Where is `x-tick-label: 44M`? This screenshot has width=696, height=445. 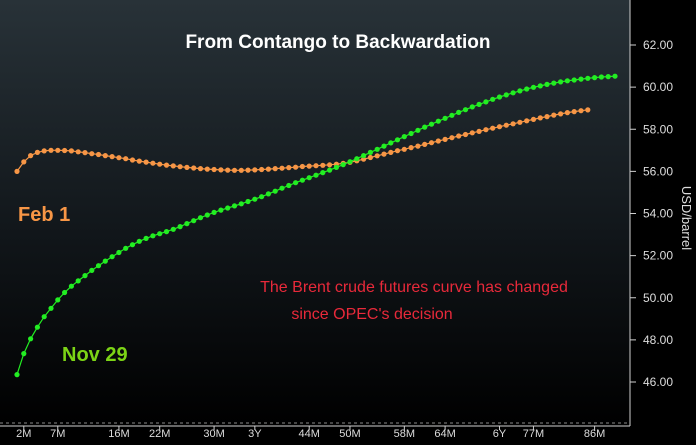 x-tick-label: 44M is located at coordinates (309, 434).